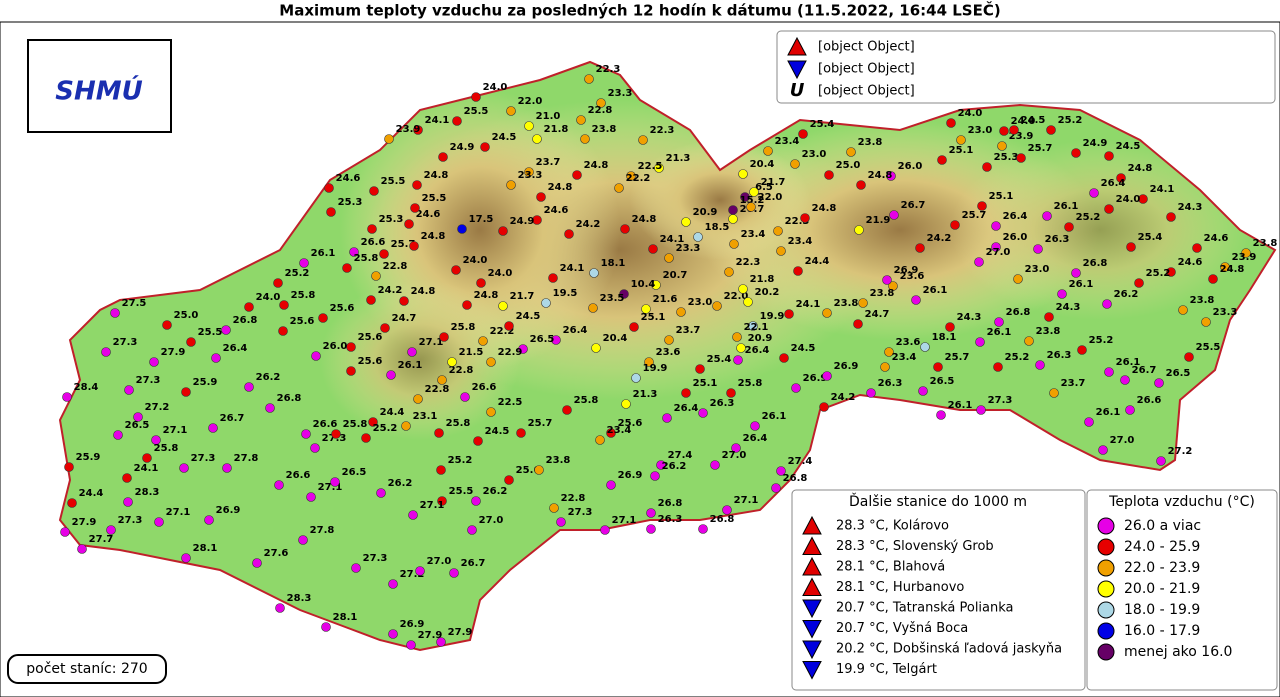 The image size is (1280, 697). What do you see at coordinates (491, 520) in the screenshot?
I see `station-value: 27.0` at bounding box center [491, 520].